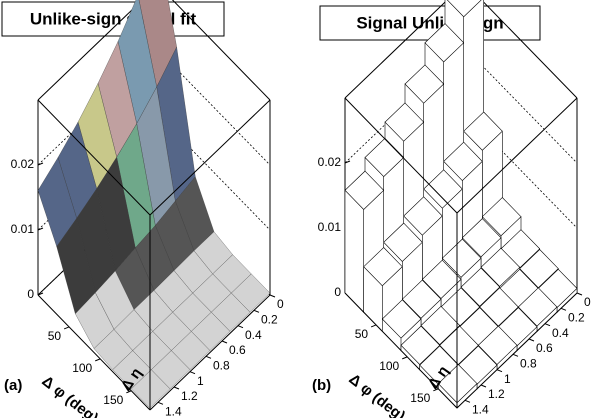 This screenshot has height=418, width=600. I want to click on panel-label: (a), so click(13, 385).